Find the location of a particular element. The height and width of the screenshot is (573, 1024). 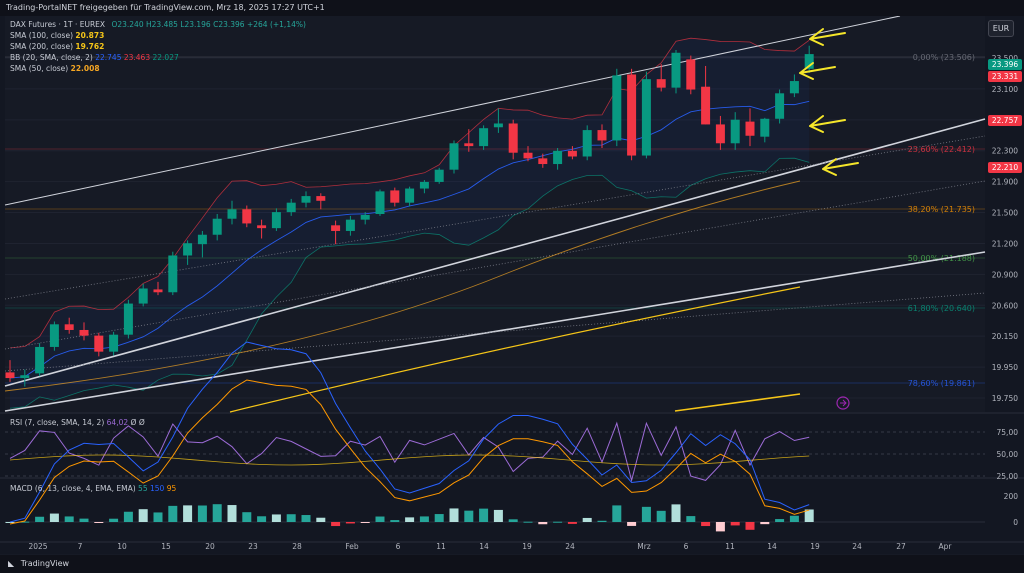

macd-label: MACD (6, 13, close, 4, EMA, EMA) is located at coordinates (73, 488).